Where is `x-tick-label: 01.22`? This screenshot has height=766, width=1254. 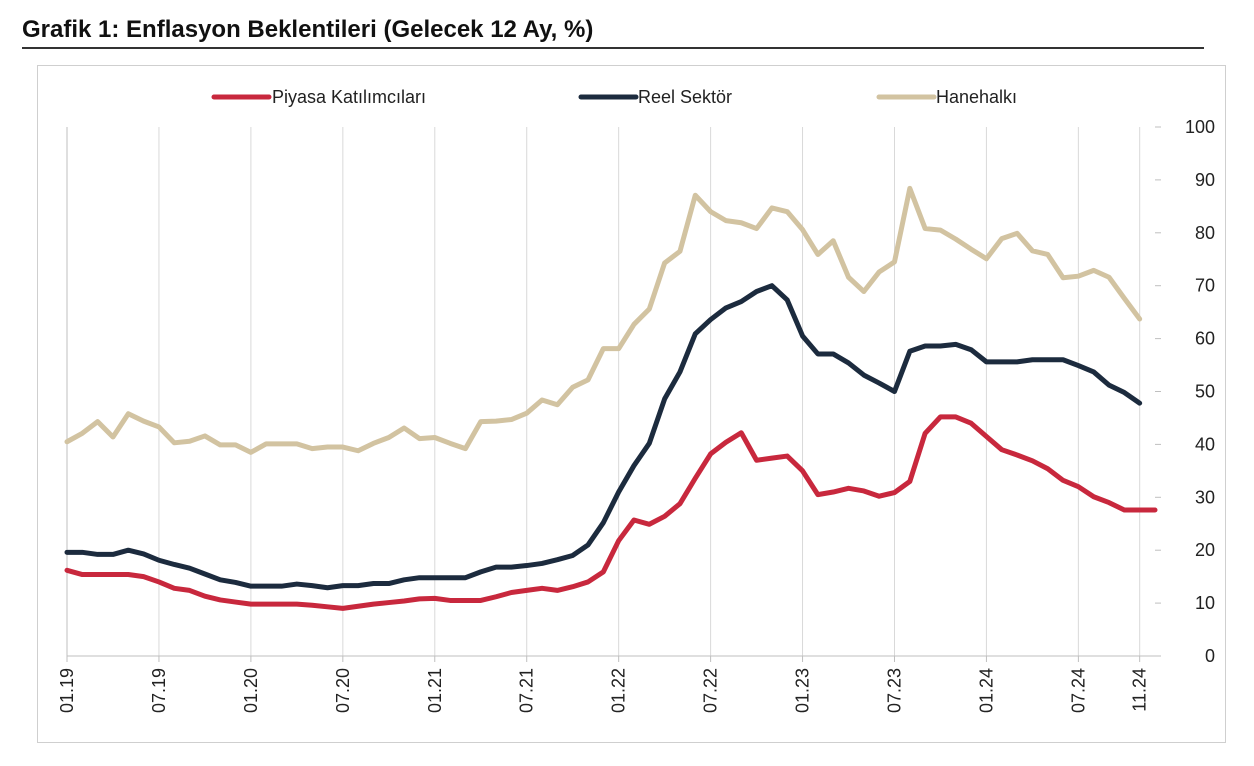 x-tick-label: 01.22 is located at coordinates (619, 690).